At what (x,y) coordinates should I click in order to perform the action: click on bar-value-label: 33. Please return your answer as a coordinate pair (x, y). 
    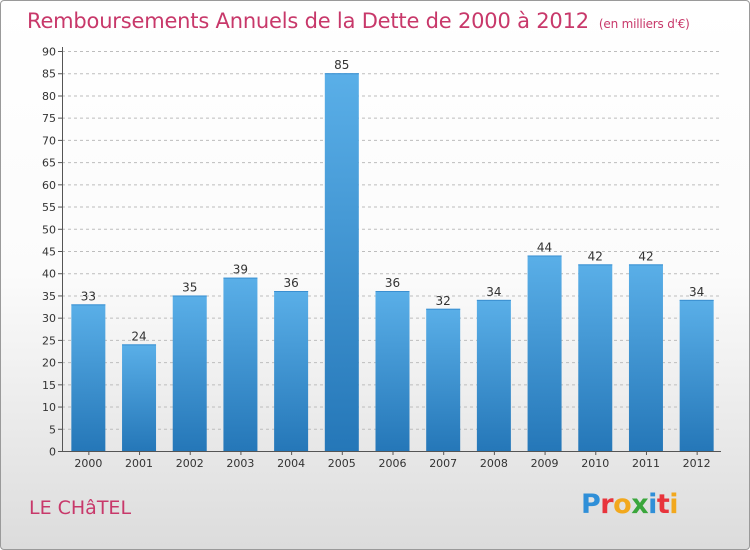
    Looking at the image, I should click on (88, 296).